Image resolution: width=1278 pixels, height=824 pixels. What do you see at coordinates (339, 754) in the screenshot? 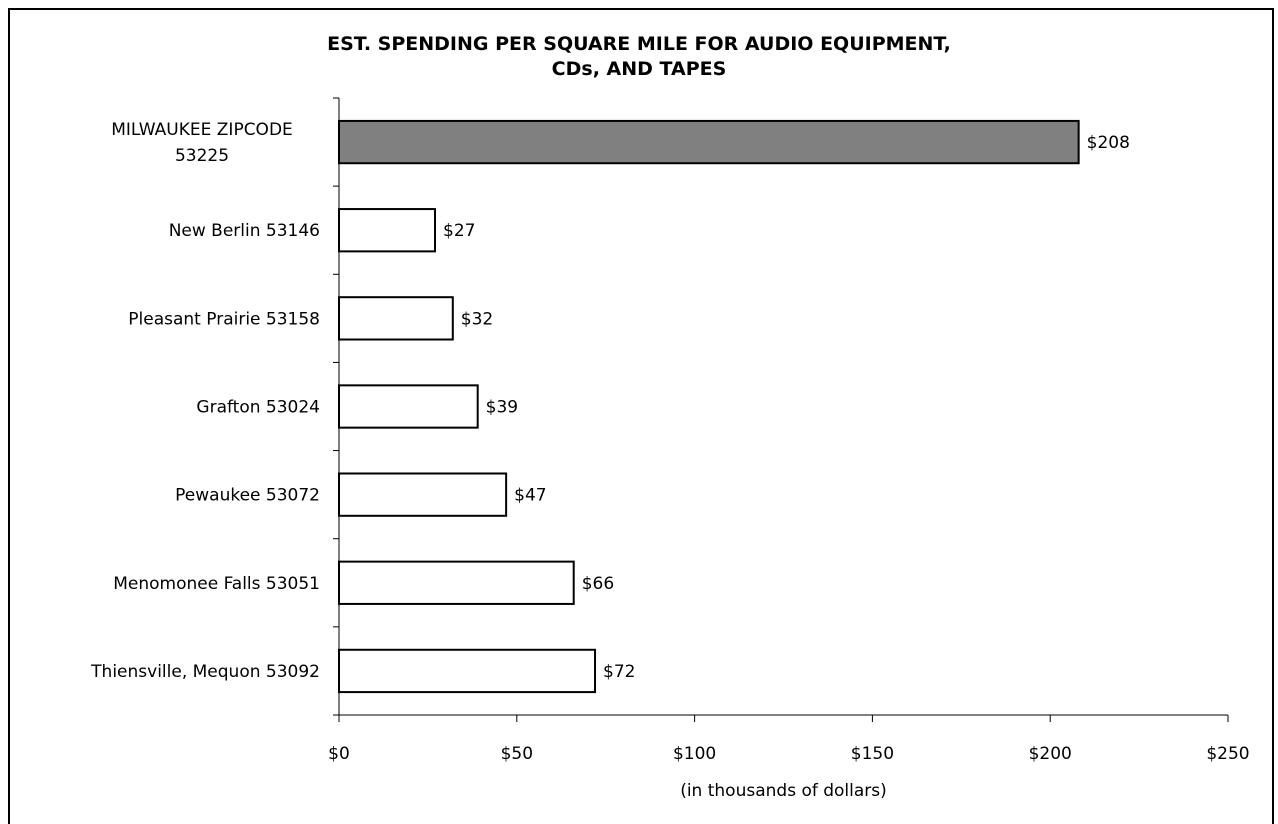
I see `x-tick-label: $0` at bounding box center [339, 754].